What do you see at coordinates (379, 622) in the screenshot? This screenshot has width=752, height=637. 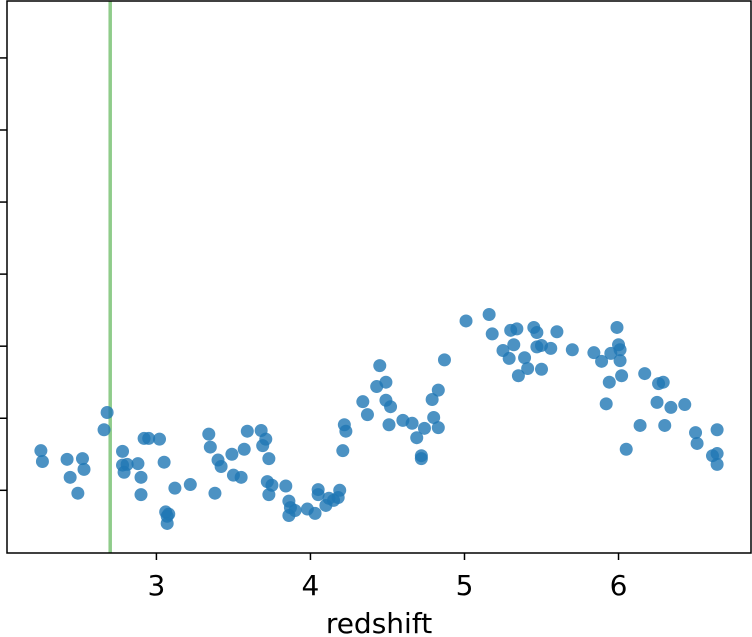 I see `x-axis-label: redshift` at bounding box center [379, 622].